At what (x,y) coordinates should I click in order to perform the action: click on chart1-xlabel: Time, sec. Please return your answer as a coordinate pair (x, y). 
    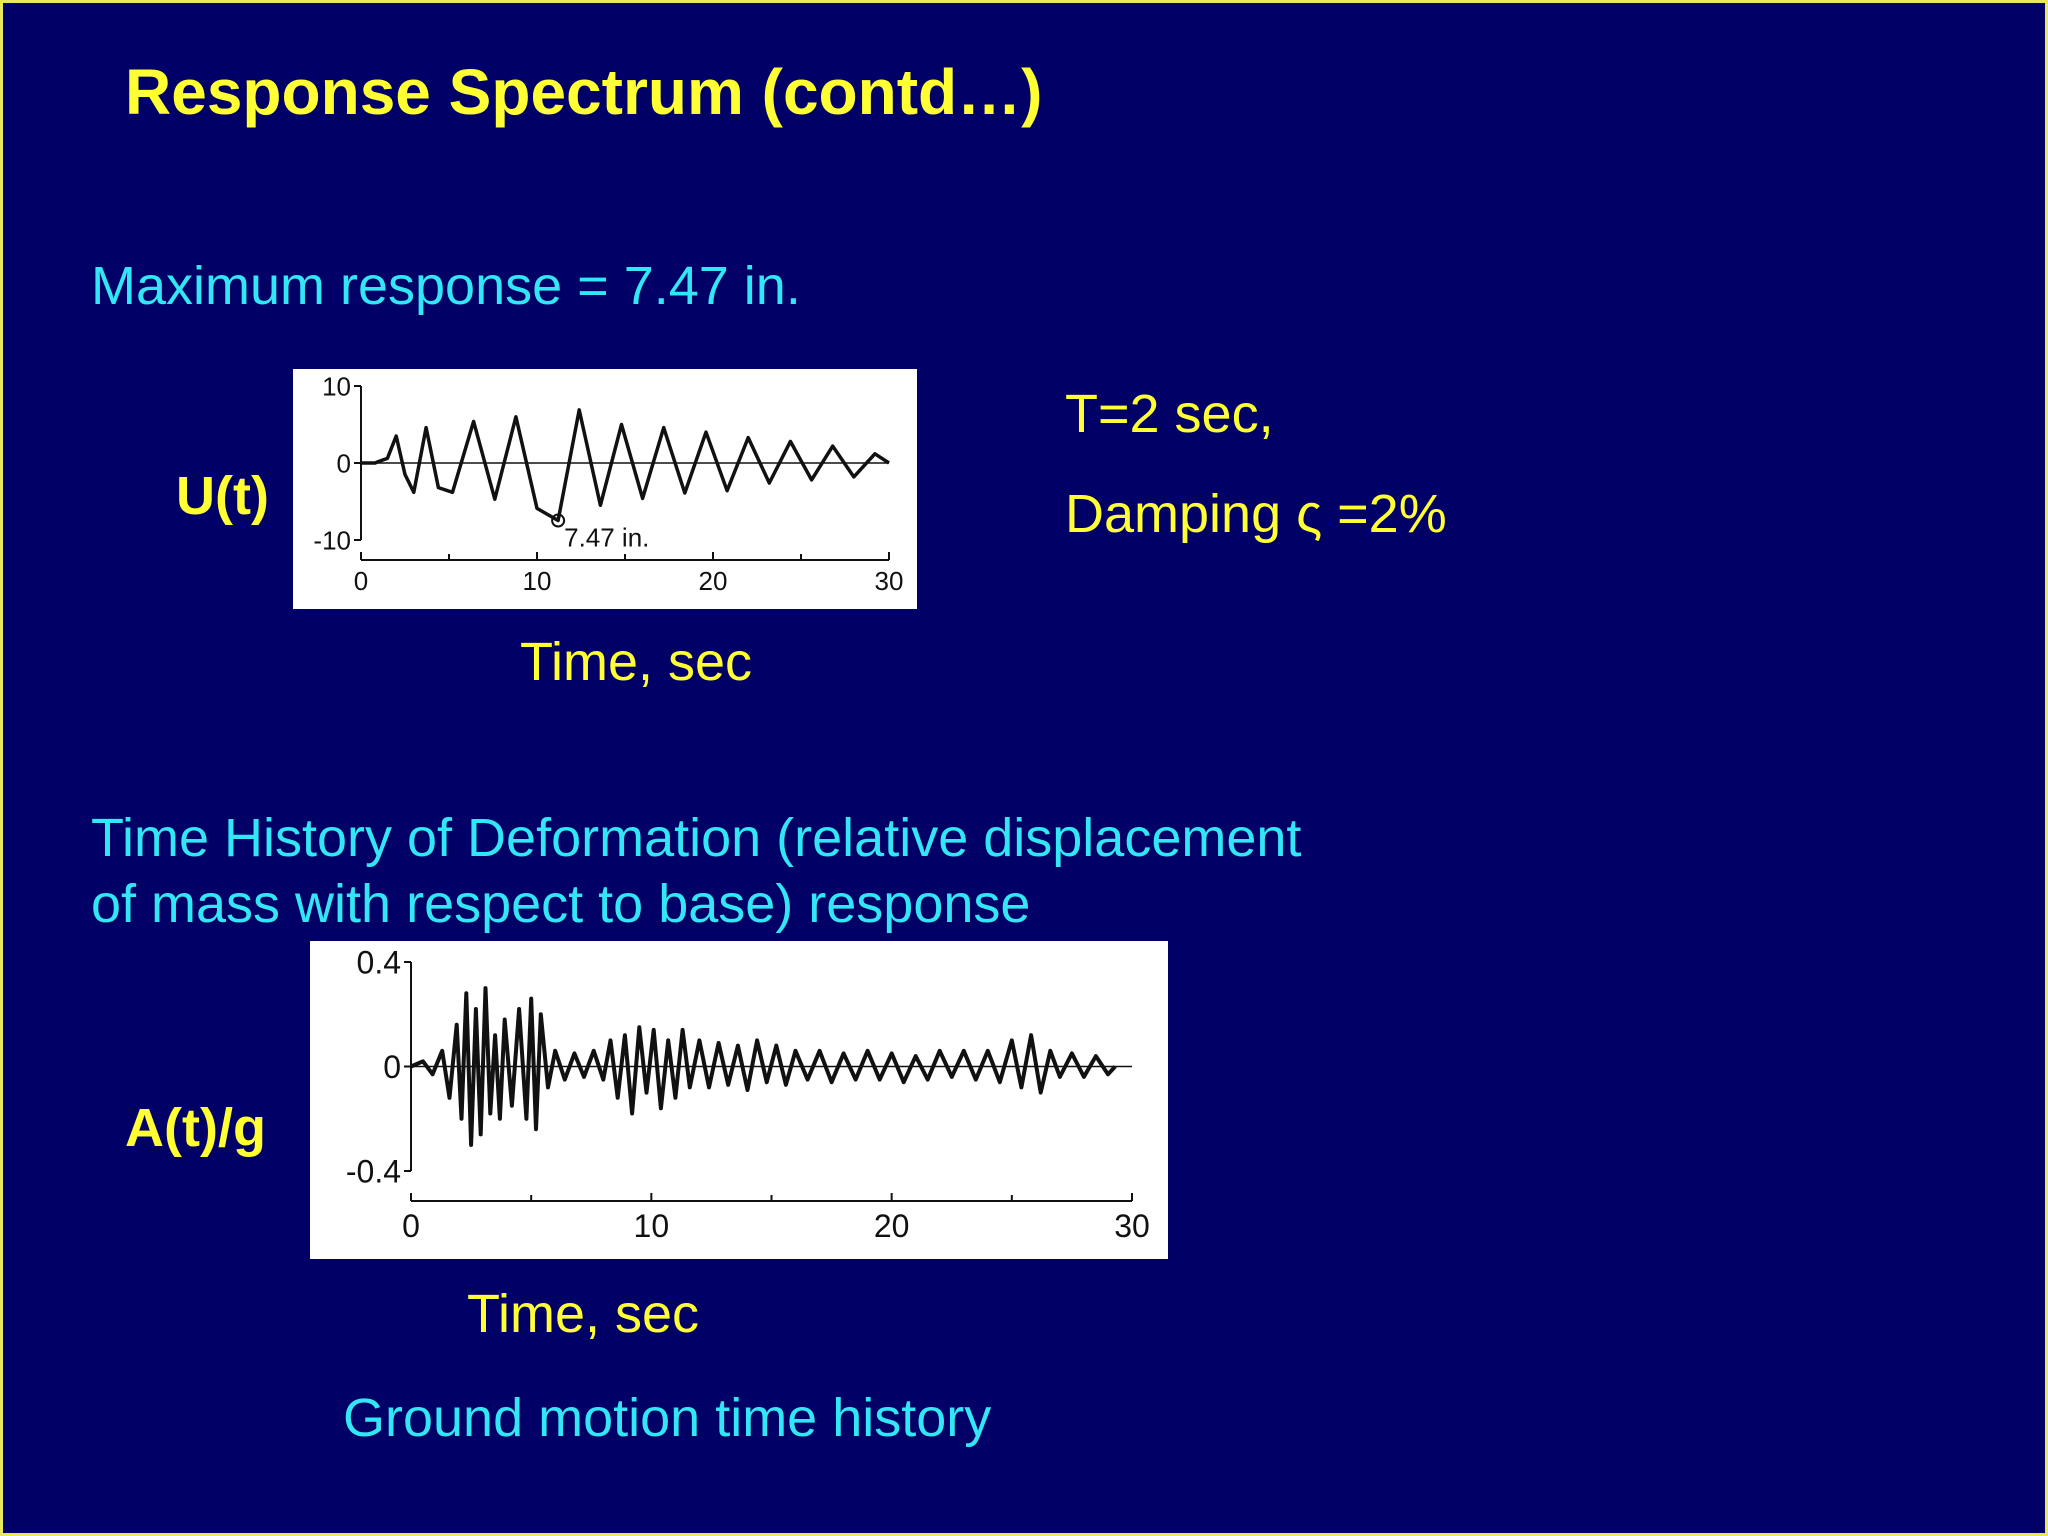
    Looking at the image, I should click on (636, 662).